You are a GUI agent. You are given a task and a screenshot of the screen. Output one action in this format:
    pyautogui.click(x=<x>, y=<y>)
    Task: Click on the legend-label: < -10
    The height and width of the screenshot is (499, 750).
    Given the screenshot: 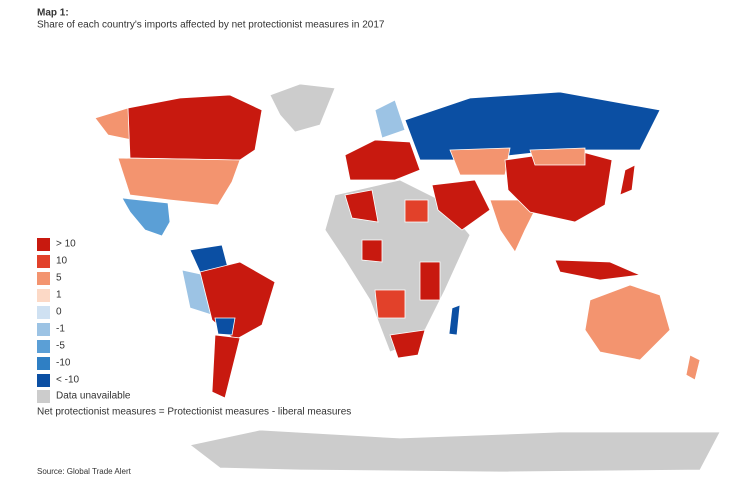 What is the action you would take?
    pyautogui.click(x=68, y=380)
    